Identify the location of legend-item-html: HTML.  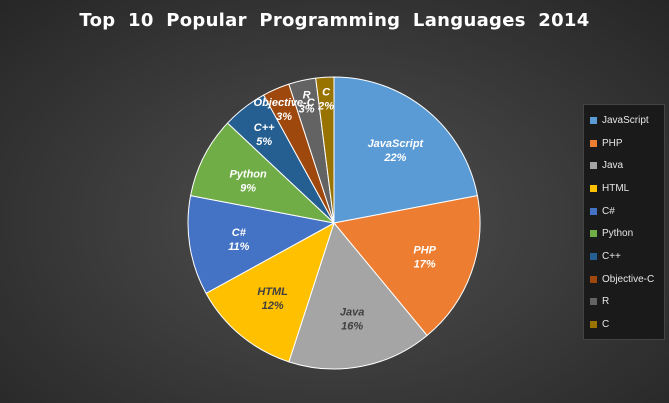
(624, 188).